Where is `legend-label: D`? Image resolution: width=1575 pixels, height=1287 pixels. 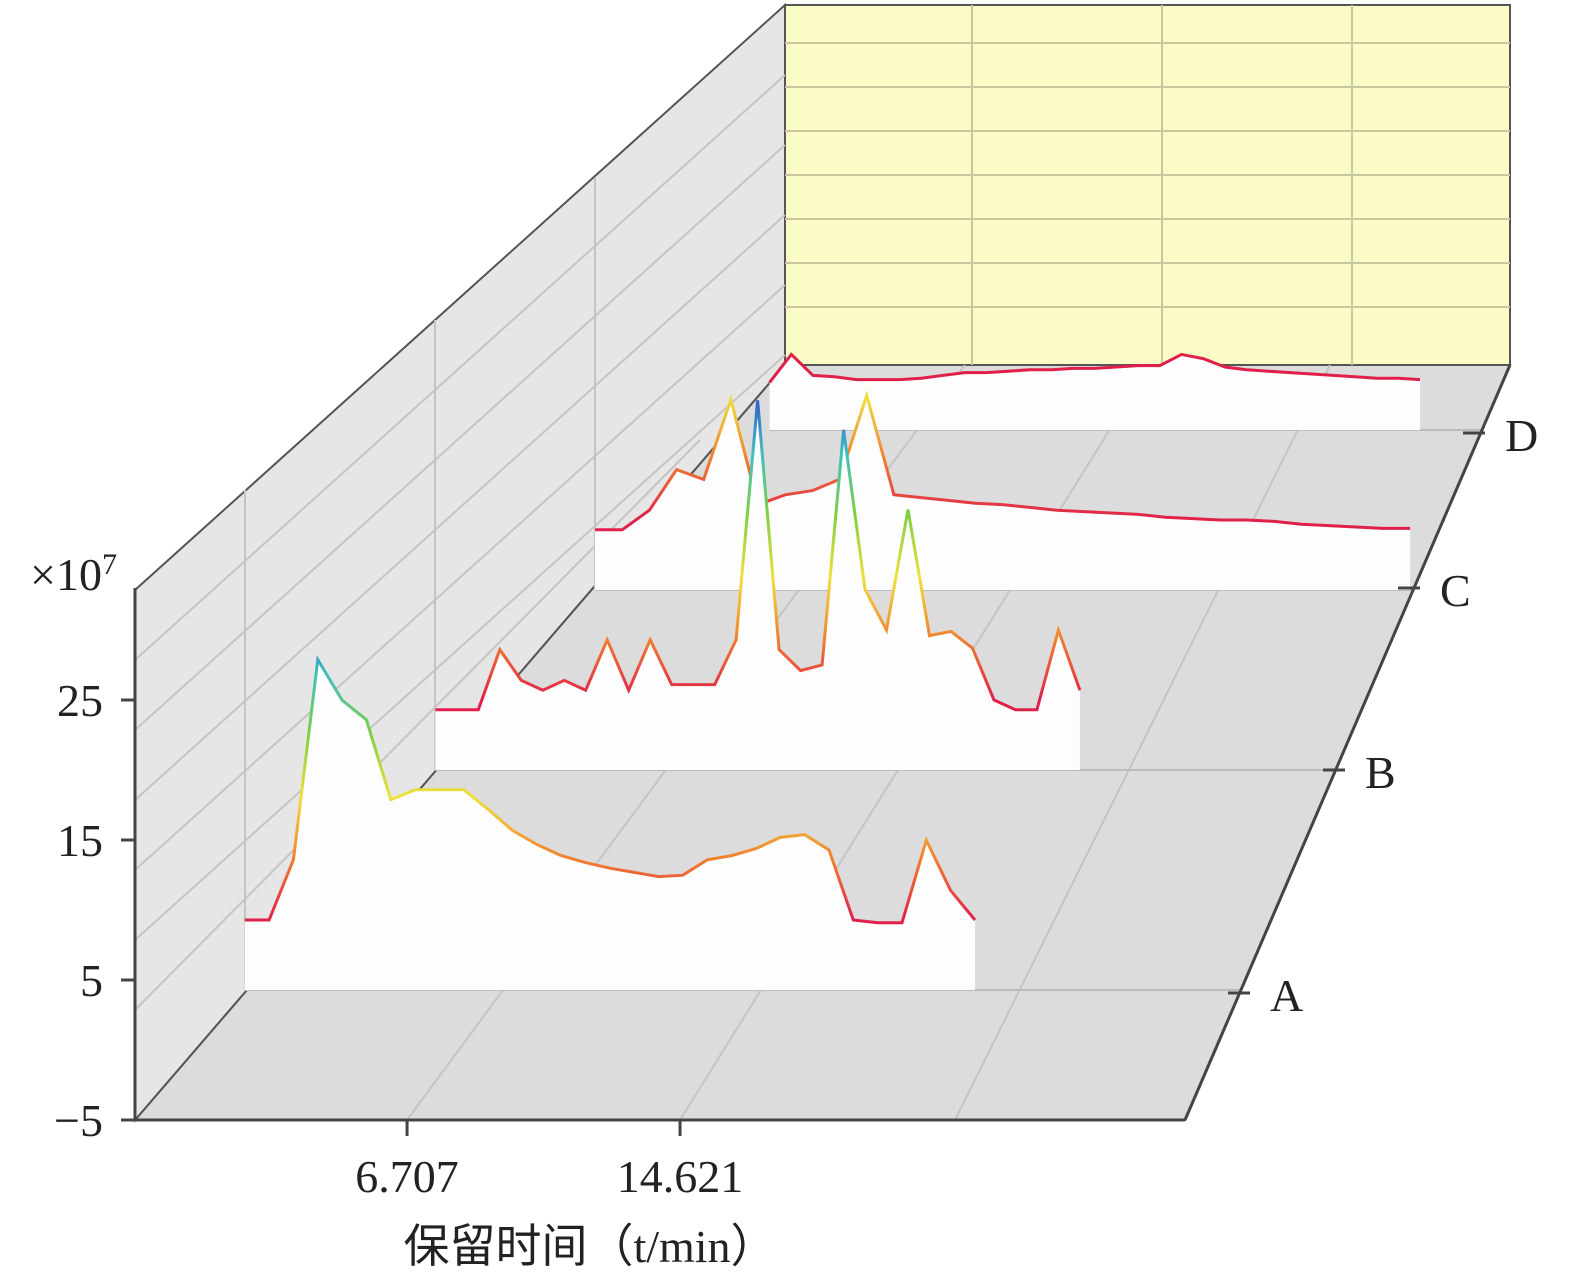
legend-label: D is located at coordinates (1521, 435).